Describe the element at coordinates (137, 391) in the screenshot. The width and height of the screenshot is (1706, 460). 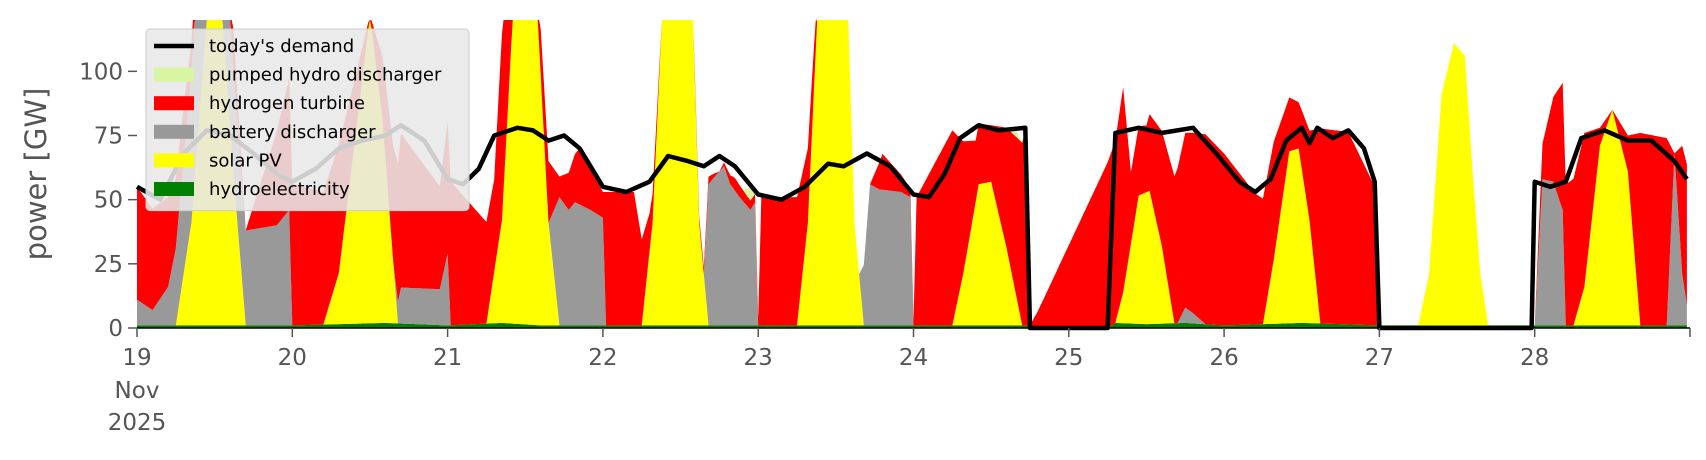
I see `x-tick-sublabel-month: Nov` at that location.